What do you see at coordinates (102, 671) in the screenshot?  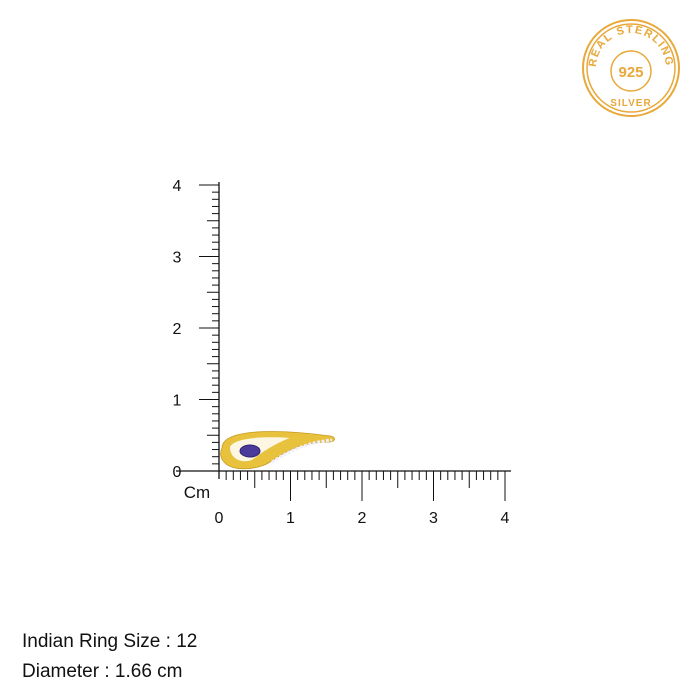 I see `diameter-text: Diameter : 1.66 cm` at bounding box center [102, 671].